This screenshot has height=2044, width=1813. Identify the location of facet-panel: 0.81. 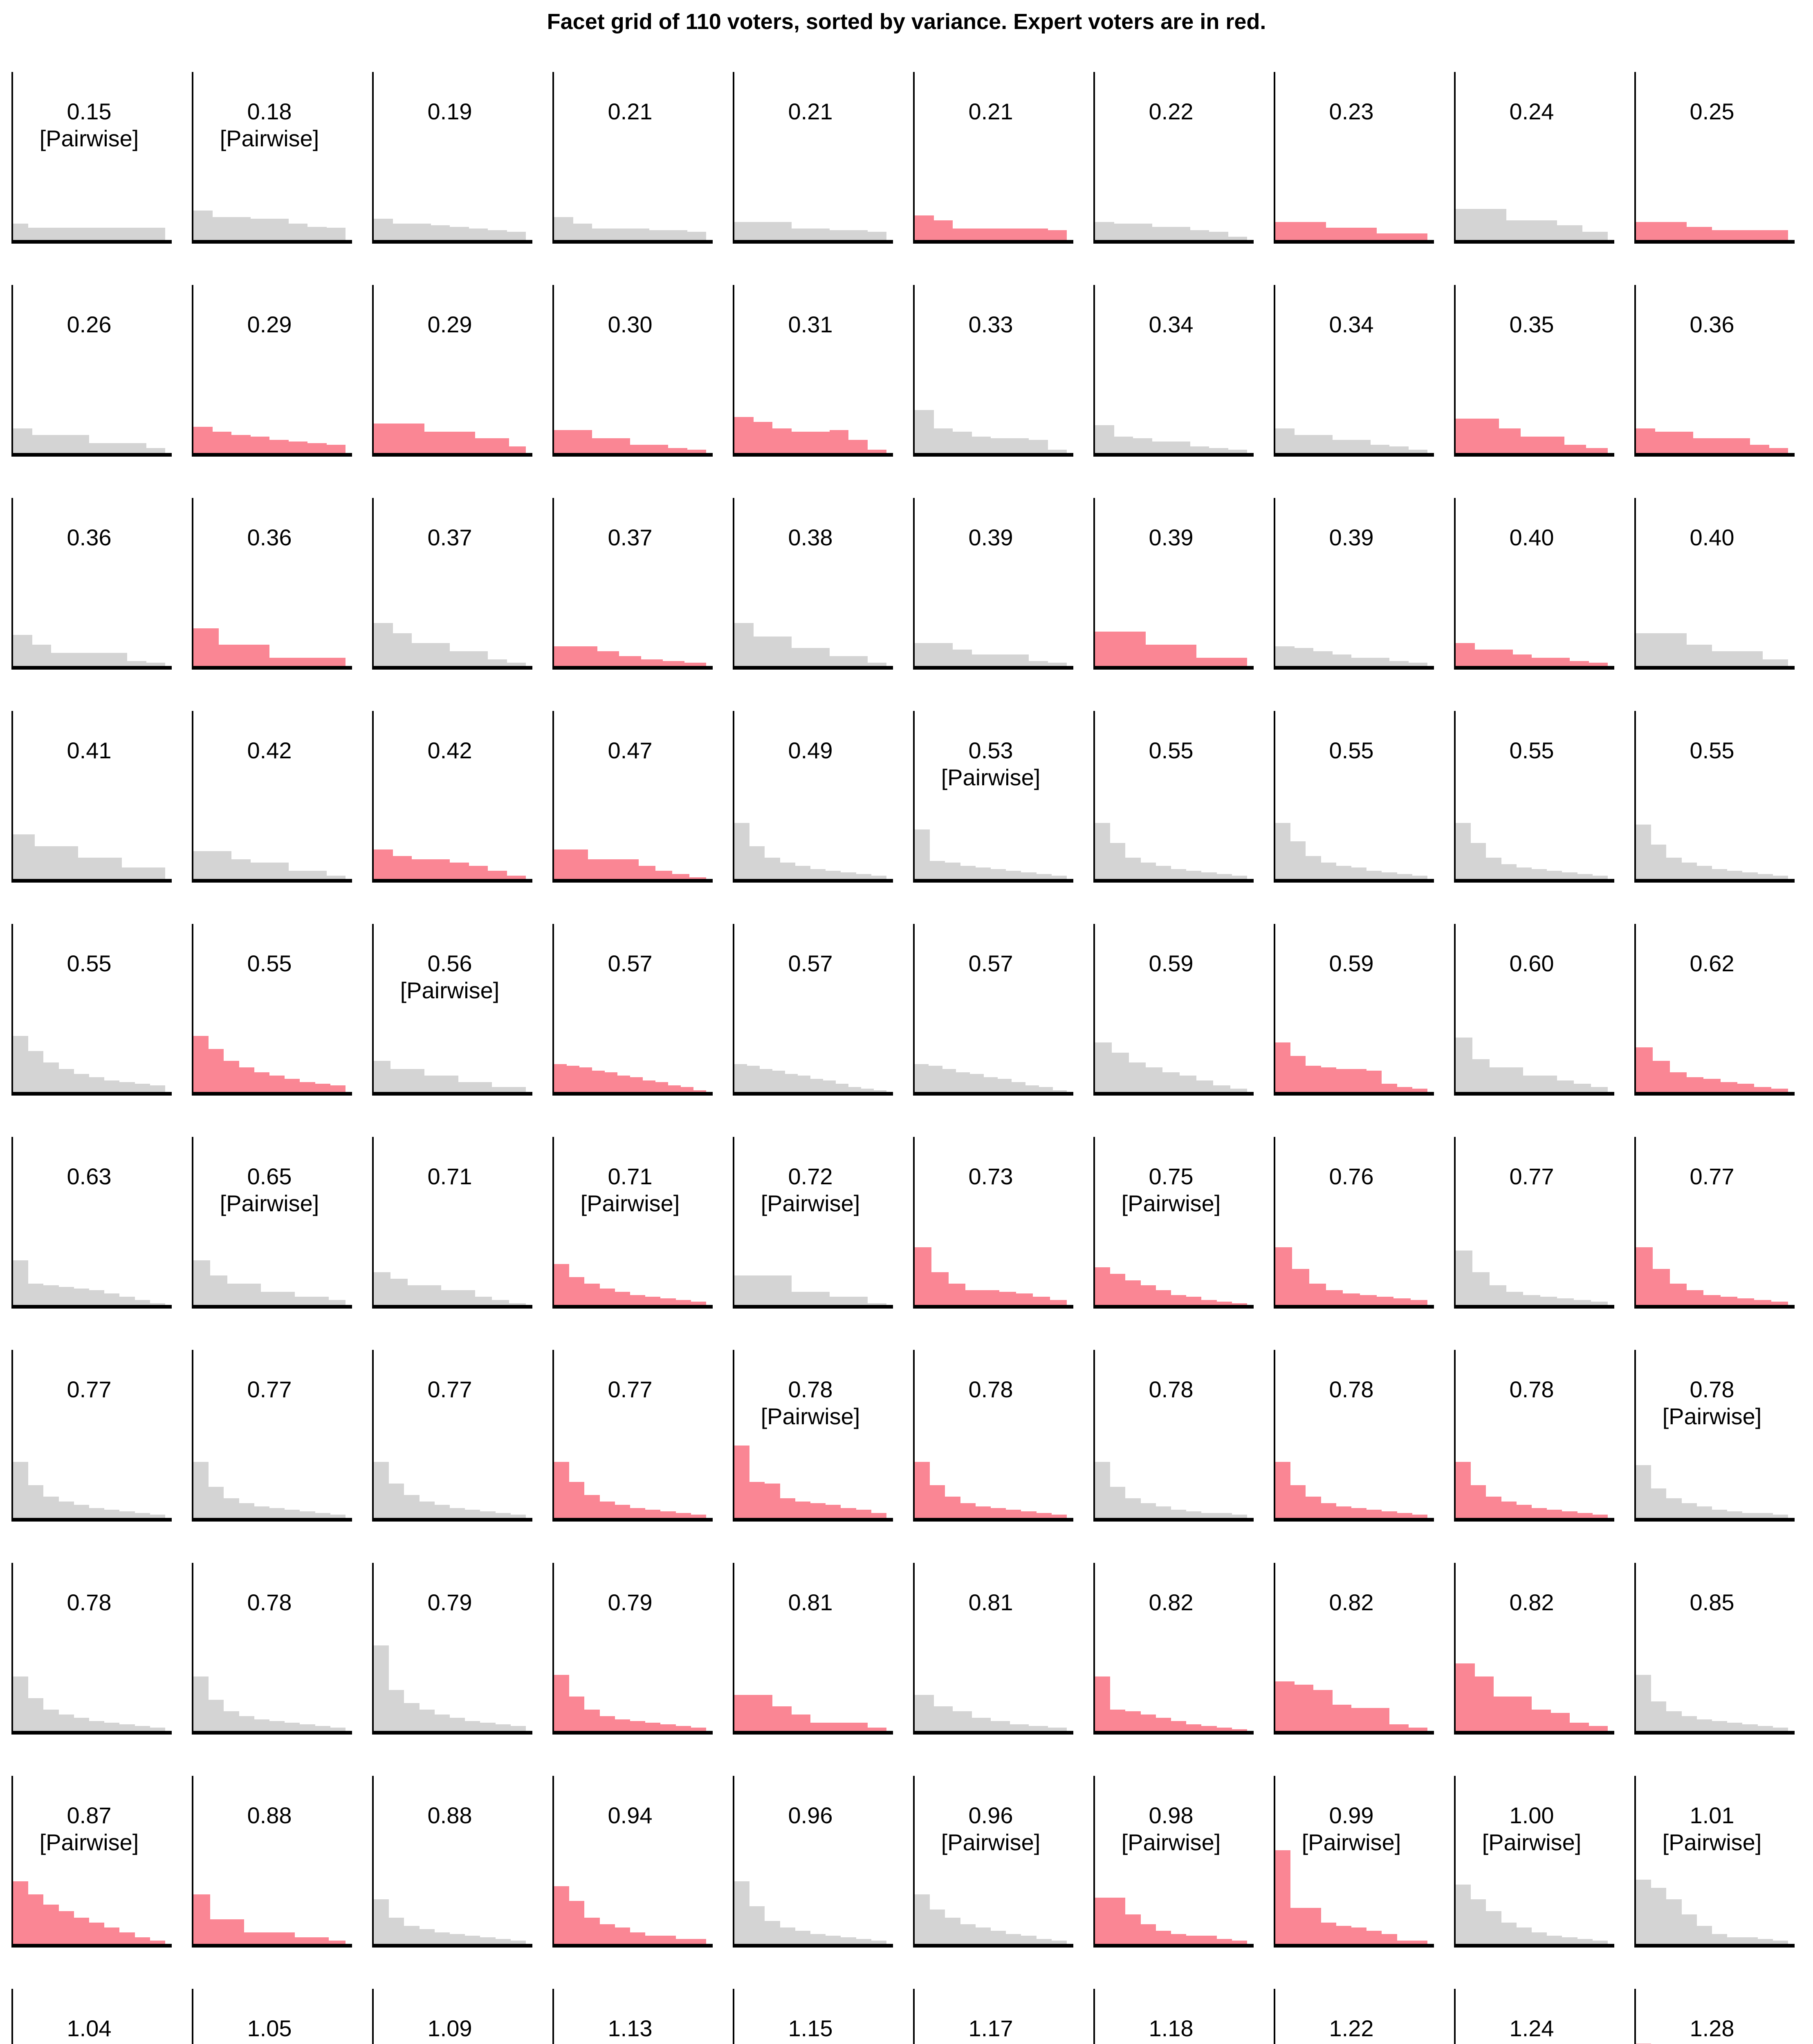
(813, 1649).